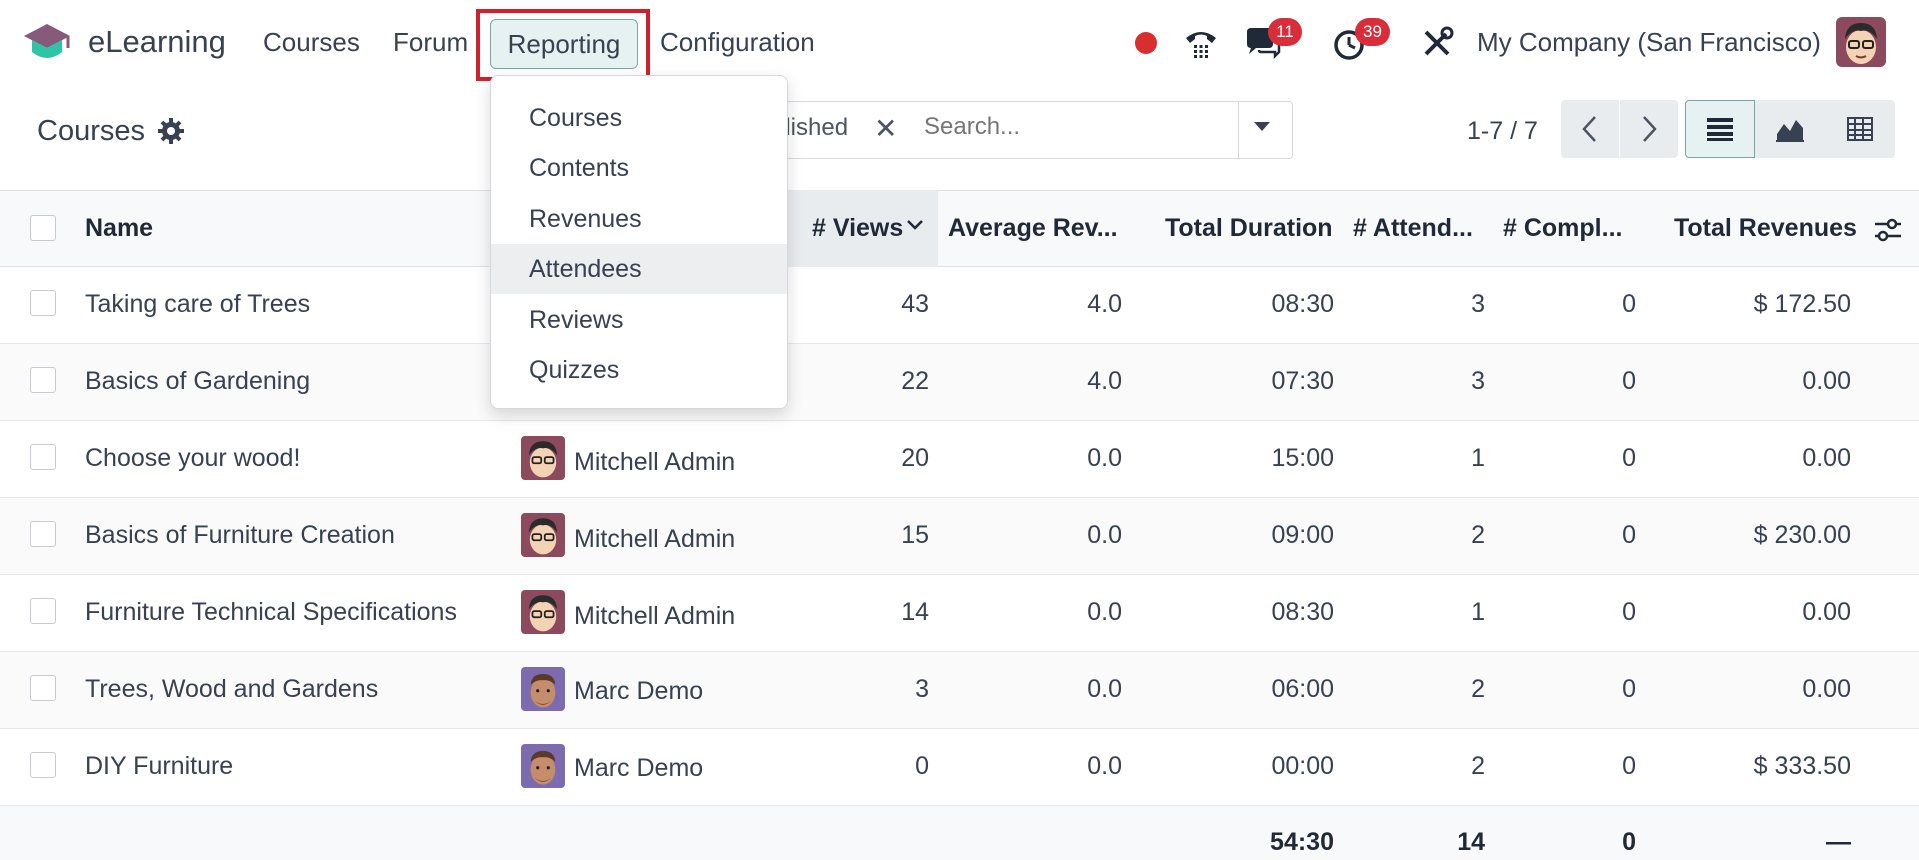 This screenshot has width=1919, height=860. I want to click on total-duration: 54:30, so click(1302, 842).